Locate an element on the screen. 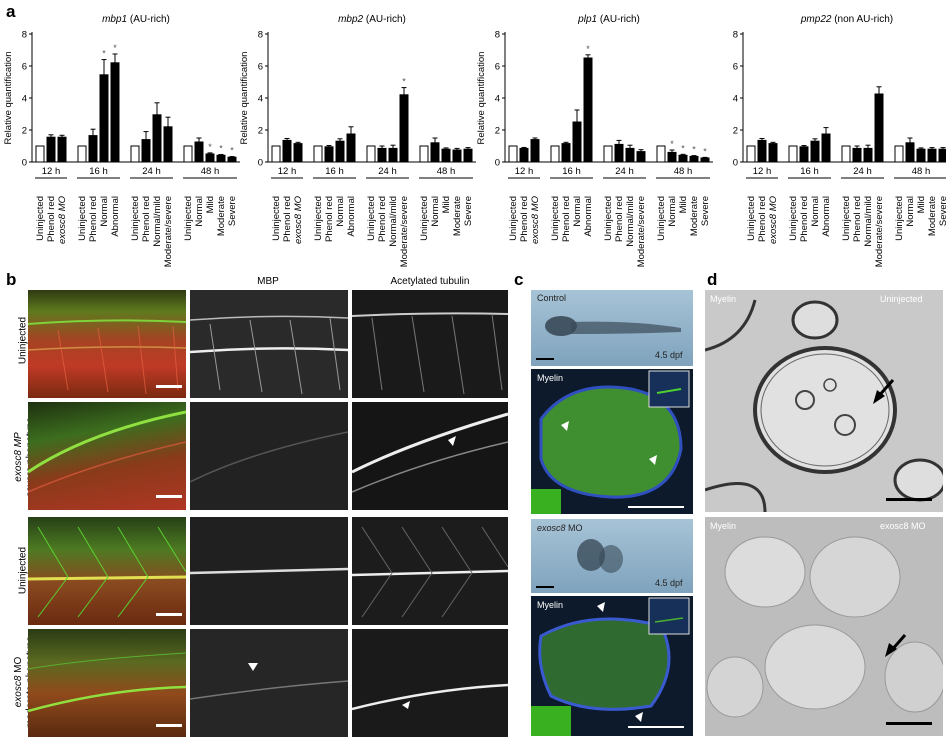 This screenshot has height=738, width=946. catlabel-1-3-3: Moderate is located at coordinates (457, 216).